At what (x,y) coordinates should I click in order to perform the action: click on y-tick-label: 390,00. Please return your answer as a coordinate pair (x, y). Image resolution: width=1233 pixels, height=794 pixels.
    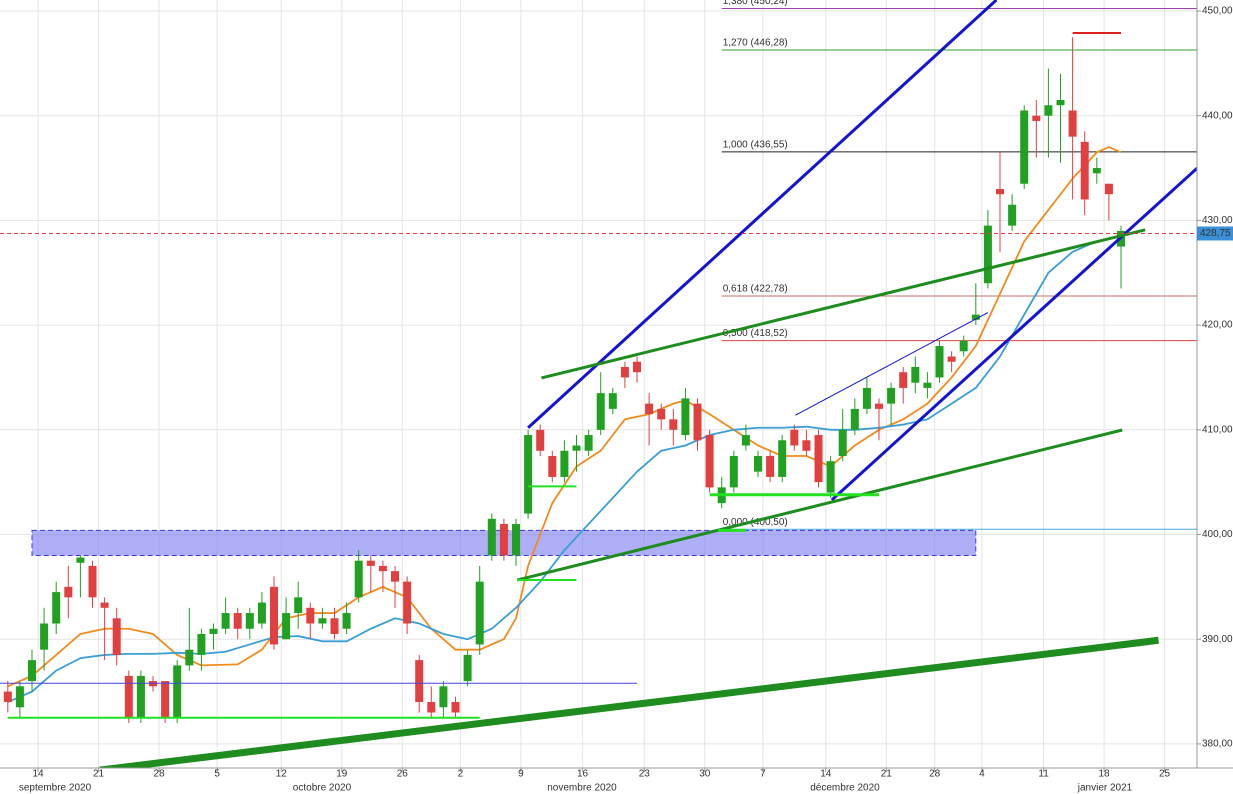
    Looking at the image, I should click on (1217, 639).